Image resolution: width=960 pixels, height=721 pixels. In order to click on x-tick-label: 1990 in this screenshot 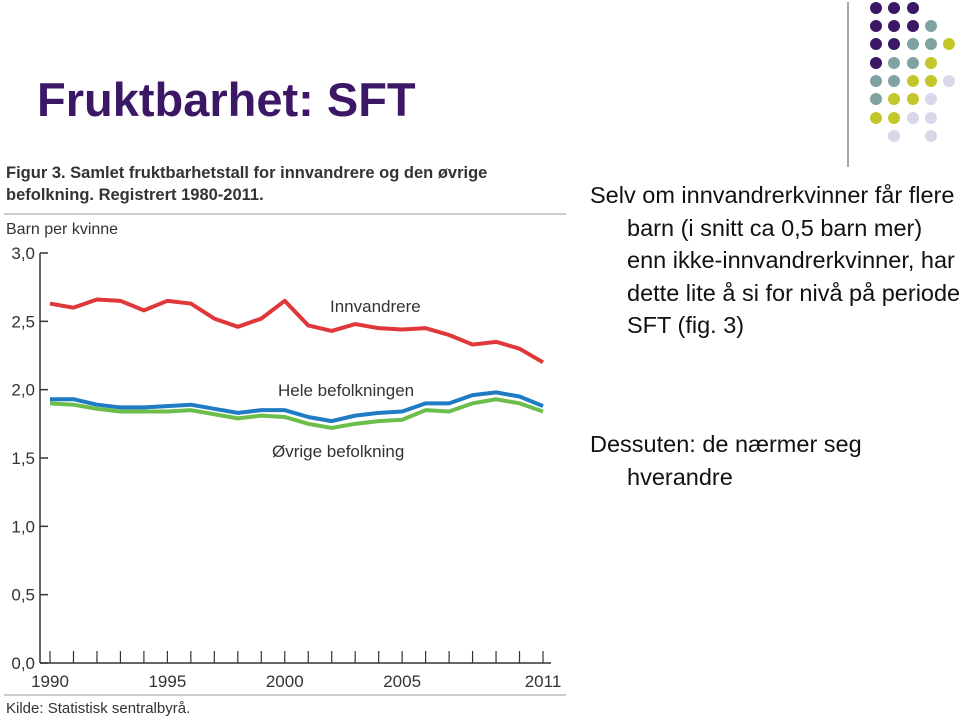, I will do `click(50, 681)`.